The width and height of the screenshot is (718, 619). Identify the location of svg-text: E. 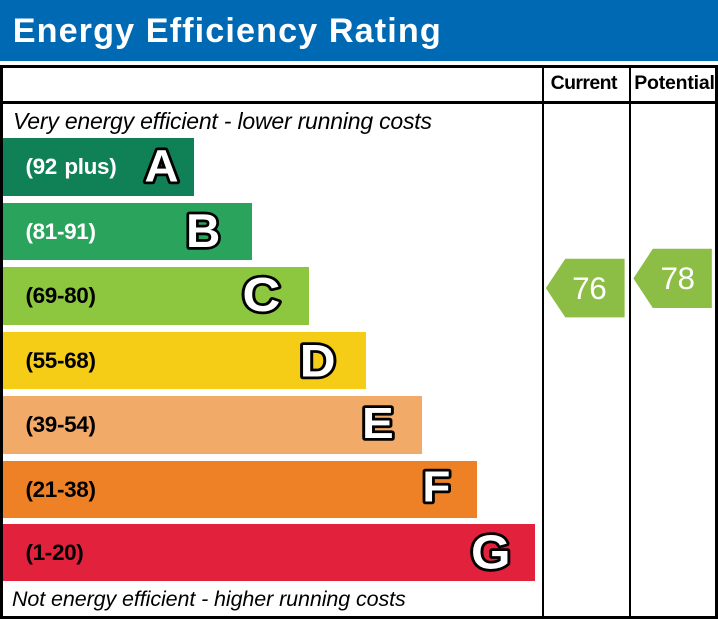
(378, 423).